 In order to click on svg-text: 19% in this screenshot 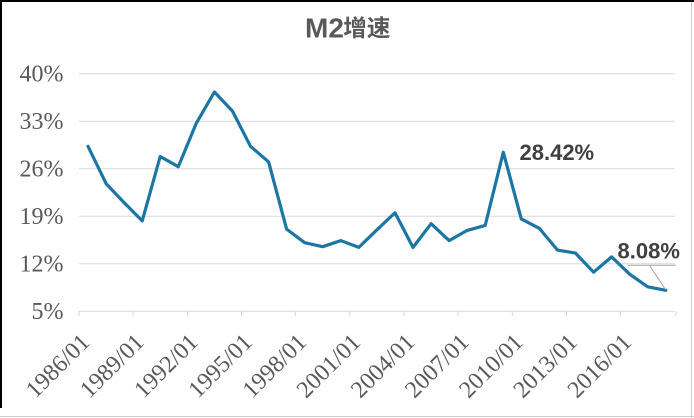, I will do `click(42, 217)`.